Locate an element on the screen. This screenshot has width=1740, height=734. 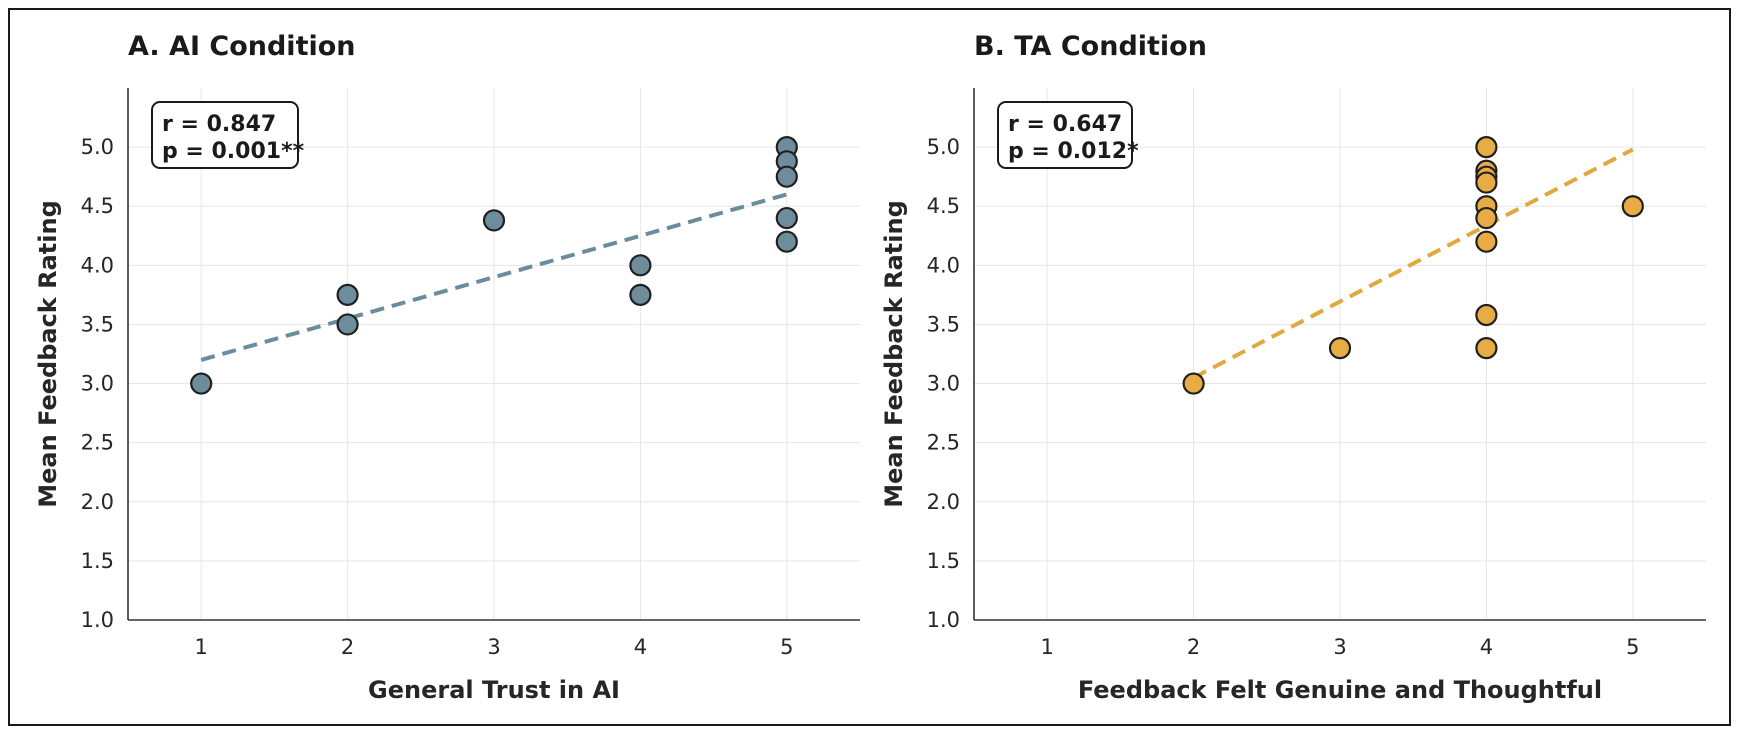
y-tick-label-ta: 3.5 is located at coordinates (943, 324).